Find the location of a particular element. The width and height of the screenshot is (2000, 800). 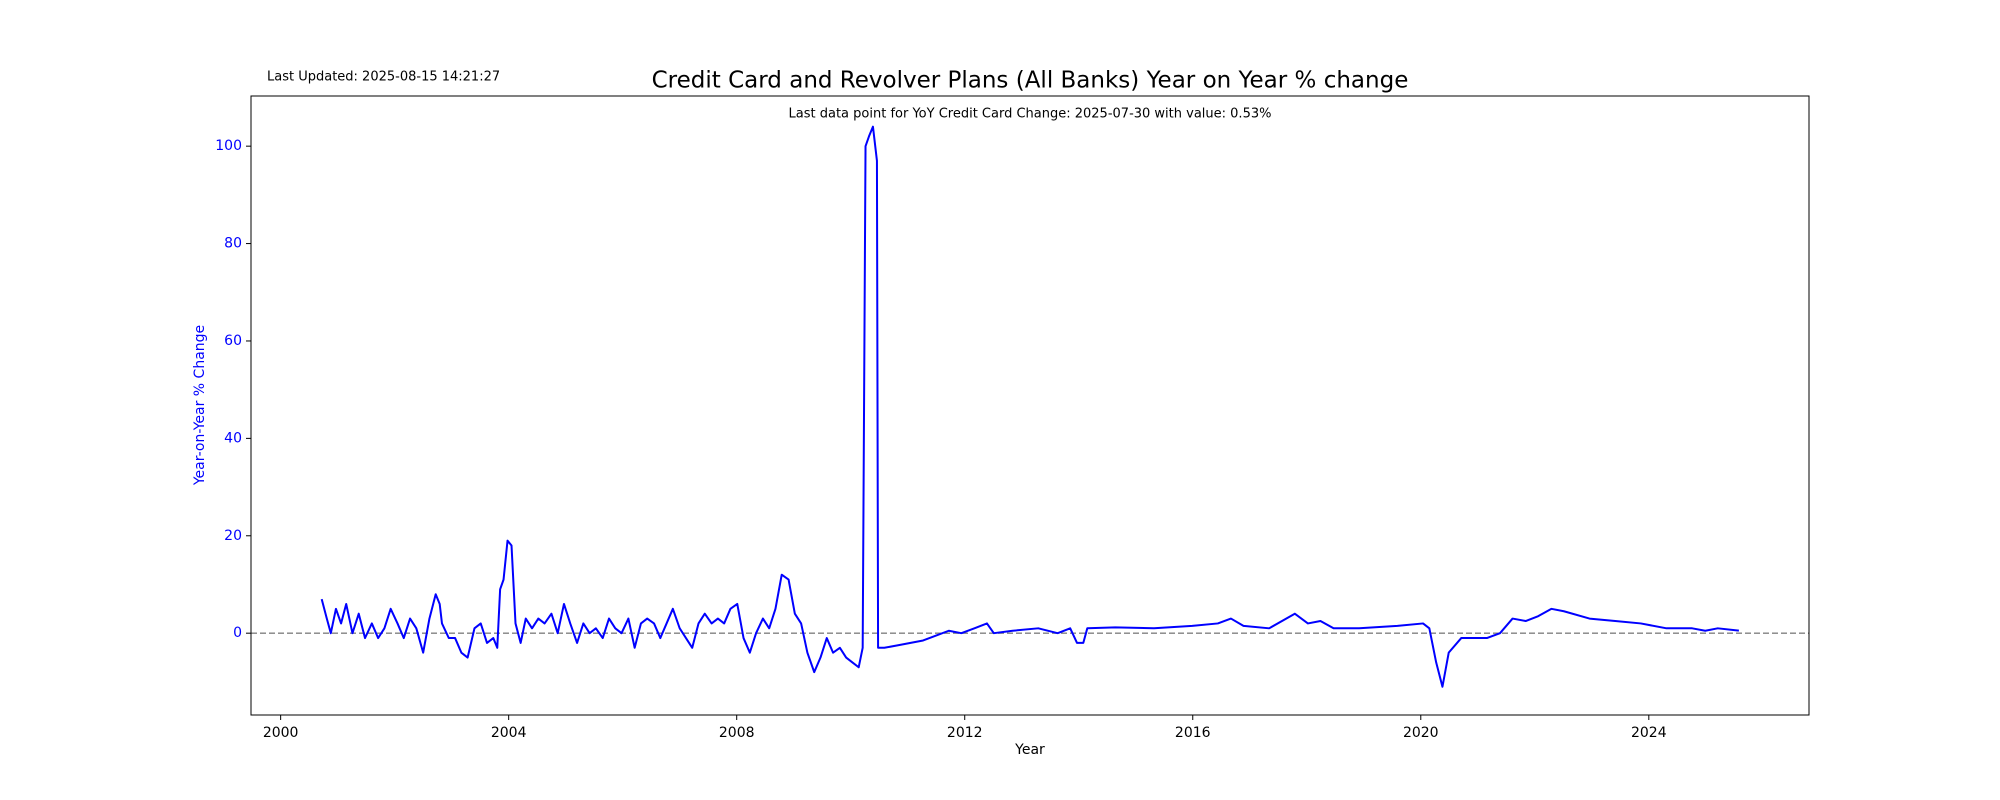

y-tick-label: 0 is located at coordinates (237, 633).